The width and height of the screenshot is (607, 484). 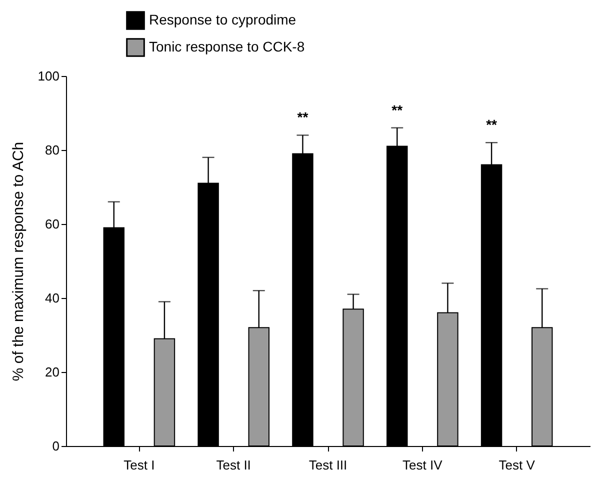 I want to click on x-tick-label: Test III, so click(x=328, y=465).